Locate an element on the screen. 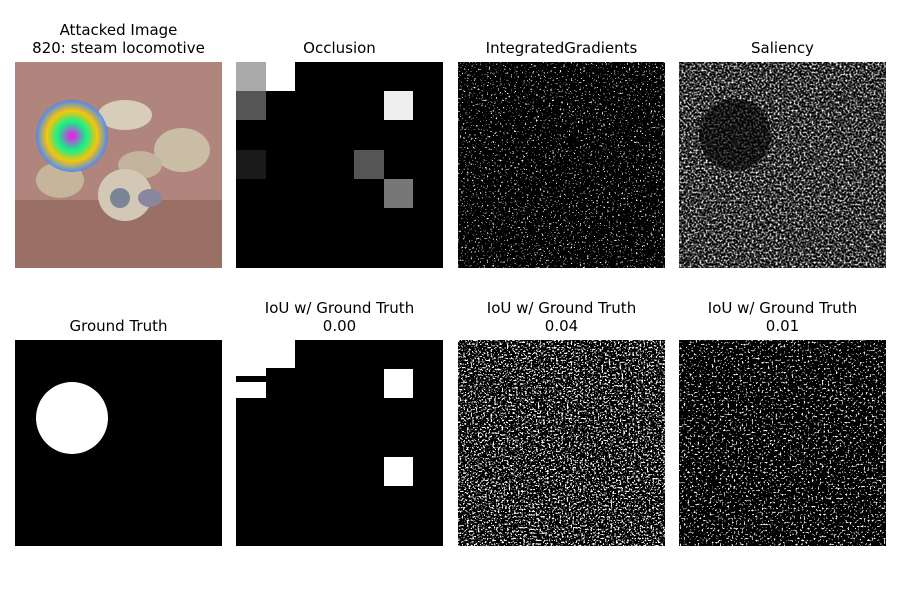 The height and width of the screenshot is (604, 900). panel-subtitle: 0.01 is located at coordinates (782, 326).